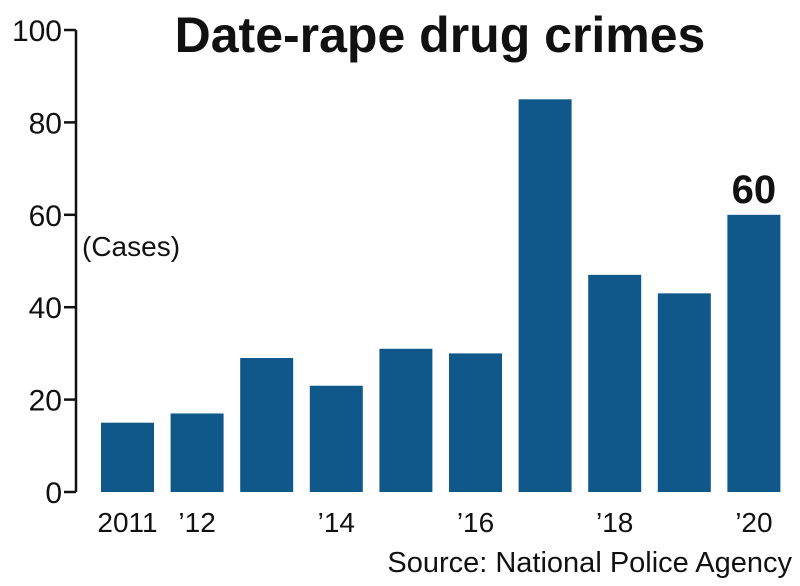 This screenshot has width=800, height=586. Describe the element at coordinates (754, 353) in the screenshot. I see `bar-2020` at that location.